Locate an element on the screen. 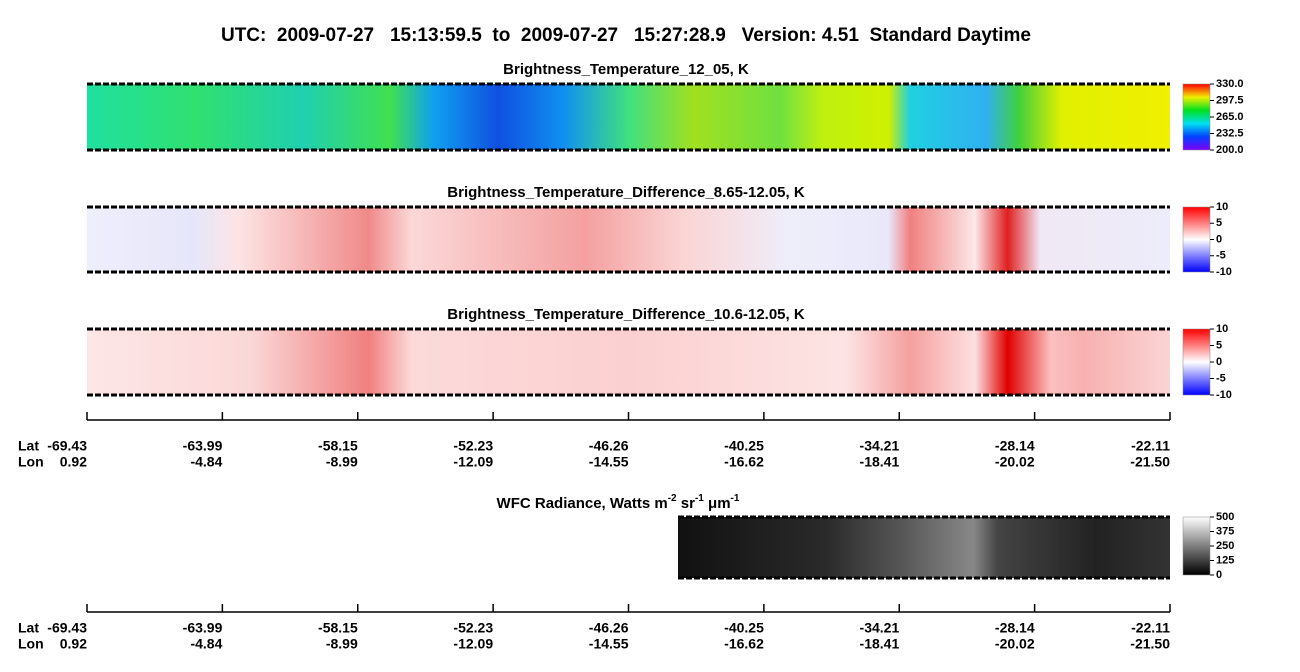 This screenshot has height=672, width=1300. colorbar-tick-label: 297.5 is located at coordinates (1230, 100).